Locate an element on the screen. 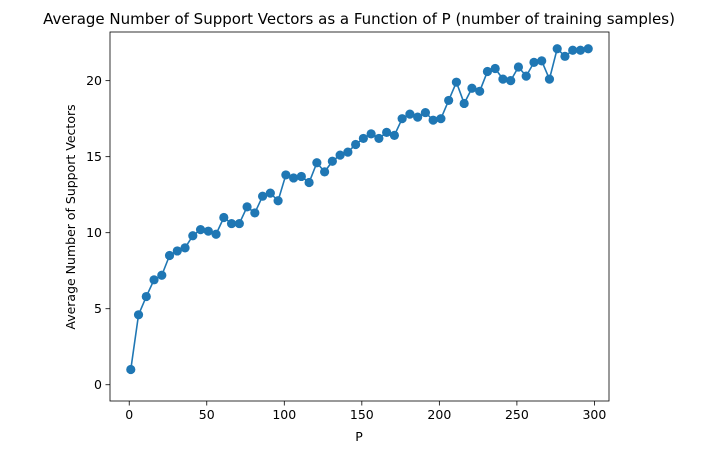 The width and height of the screenshot is (719, 455). x-tick-label: 250 is located at coordinates (517, 414).